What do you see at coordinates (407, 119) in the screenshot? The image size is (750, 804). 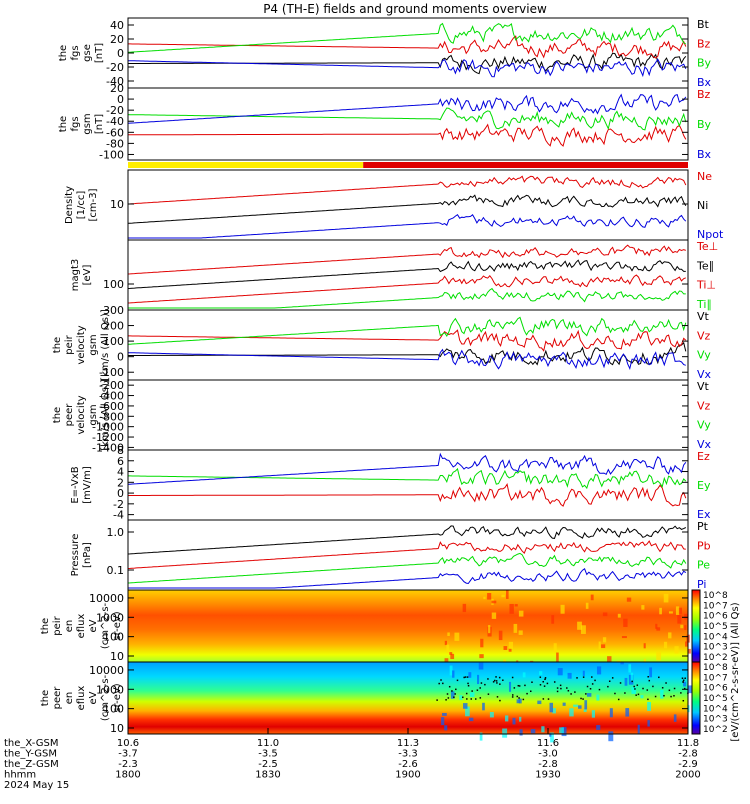 I see `series-line-By` at bounding box center [407, 119].